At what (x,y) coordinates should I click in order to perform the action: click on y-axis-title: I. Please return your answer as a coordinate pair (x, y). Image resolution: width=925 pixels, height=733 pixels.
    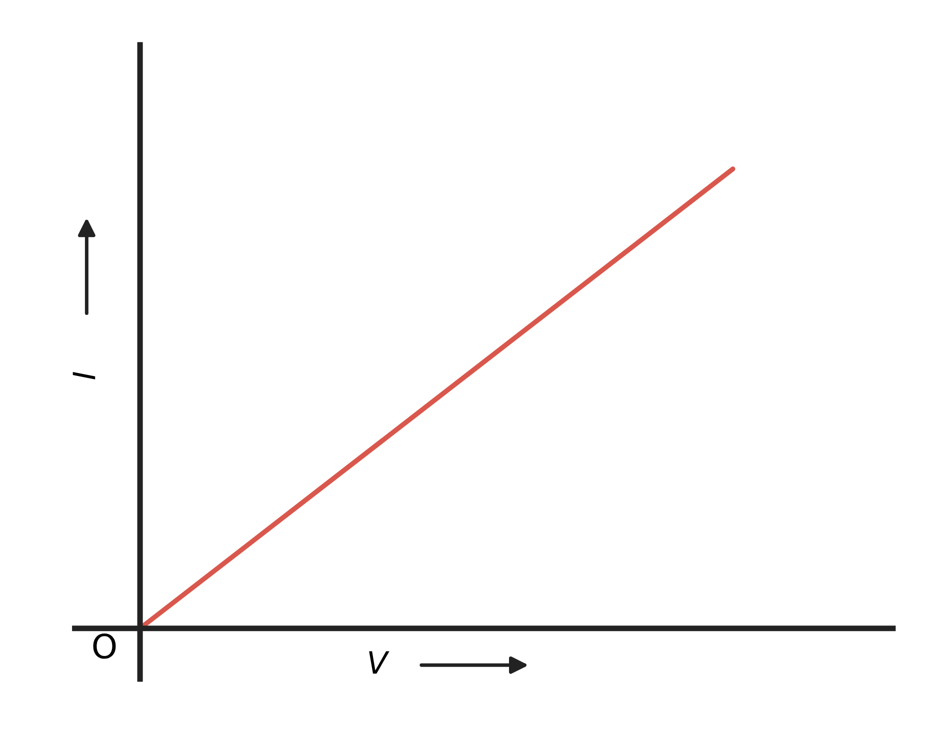
    Looking at the image, I should click on (84, 376).